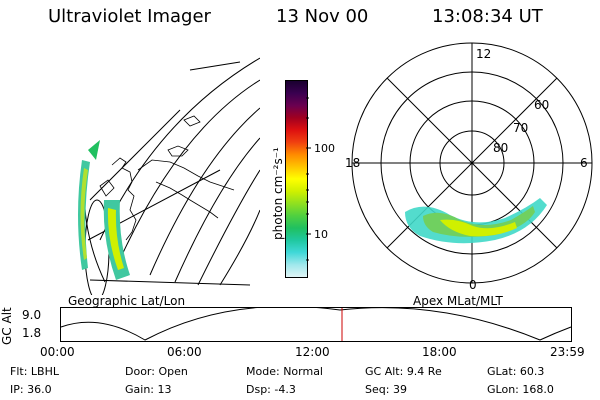 Image resolution: width=600 pixels, height=400 pixels. Describe the element at coordinates (34, 371) in the screenshot. I see `status-flt: Flt: LBHL` at that location.